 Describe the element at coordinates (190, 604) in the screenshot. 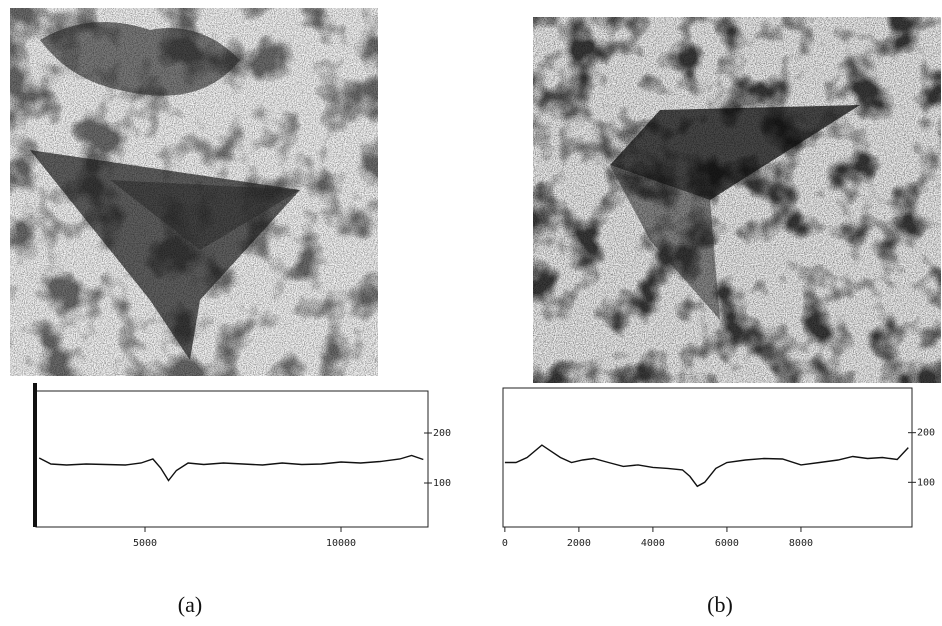

I see `caption: (a)` at that location.